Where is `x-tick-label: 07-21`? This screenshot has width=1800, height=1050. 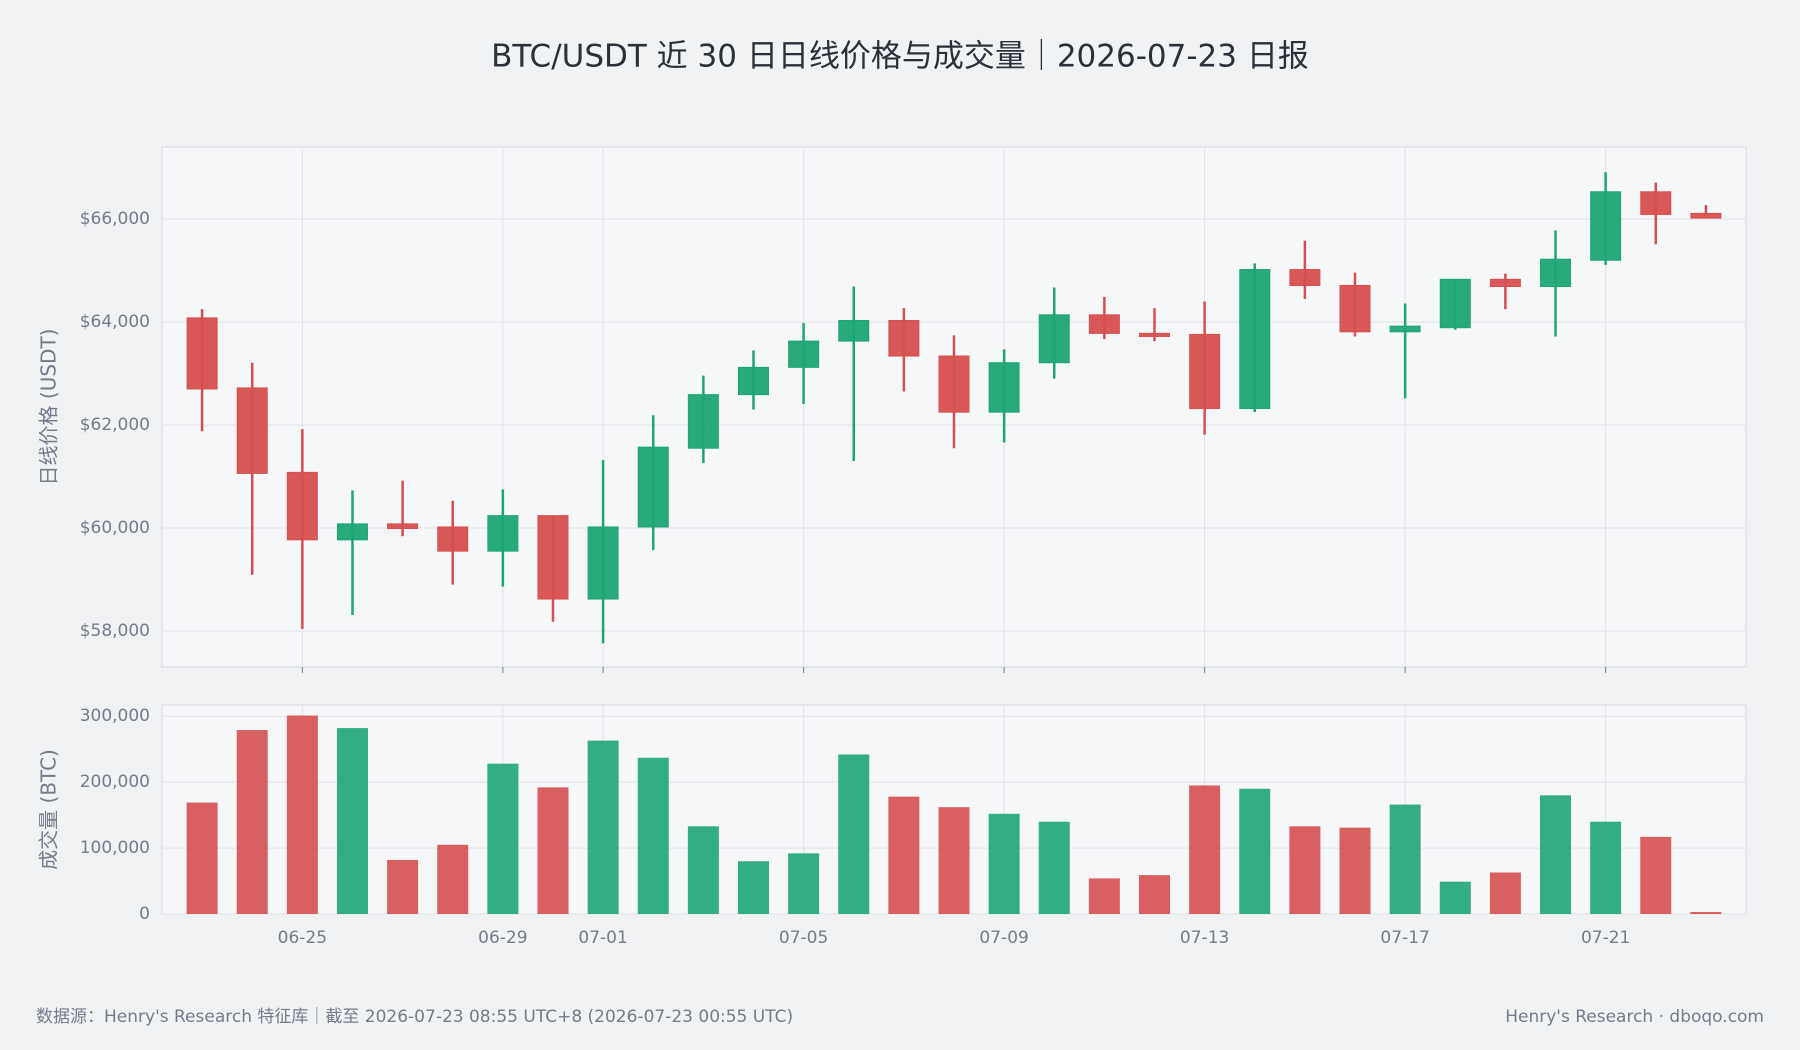 x-tick-label: 07-21 is located at coordinates (1605, 938).